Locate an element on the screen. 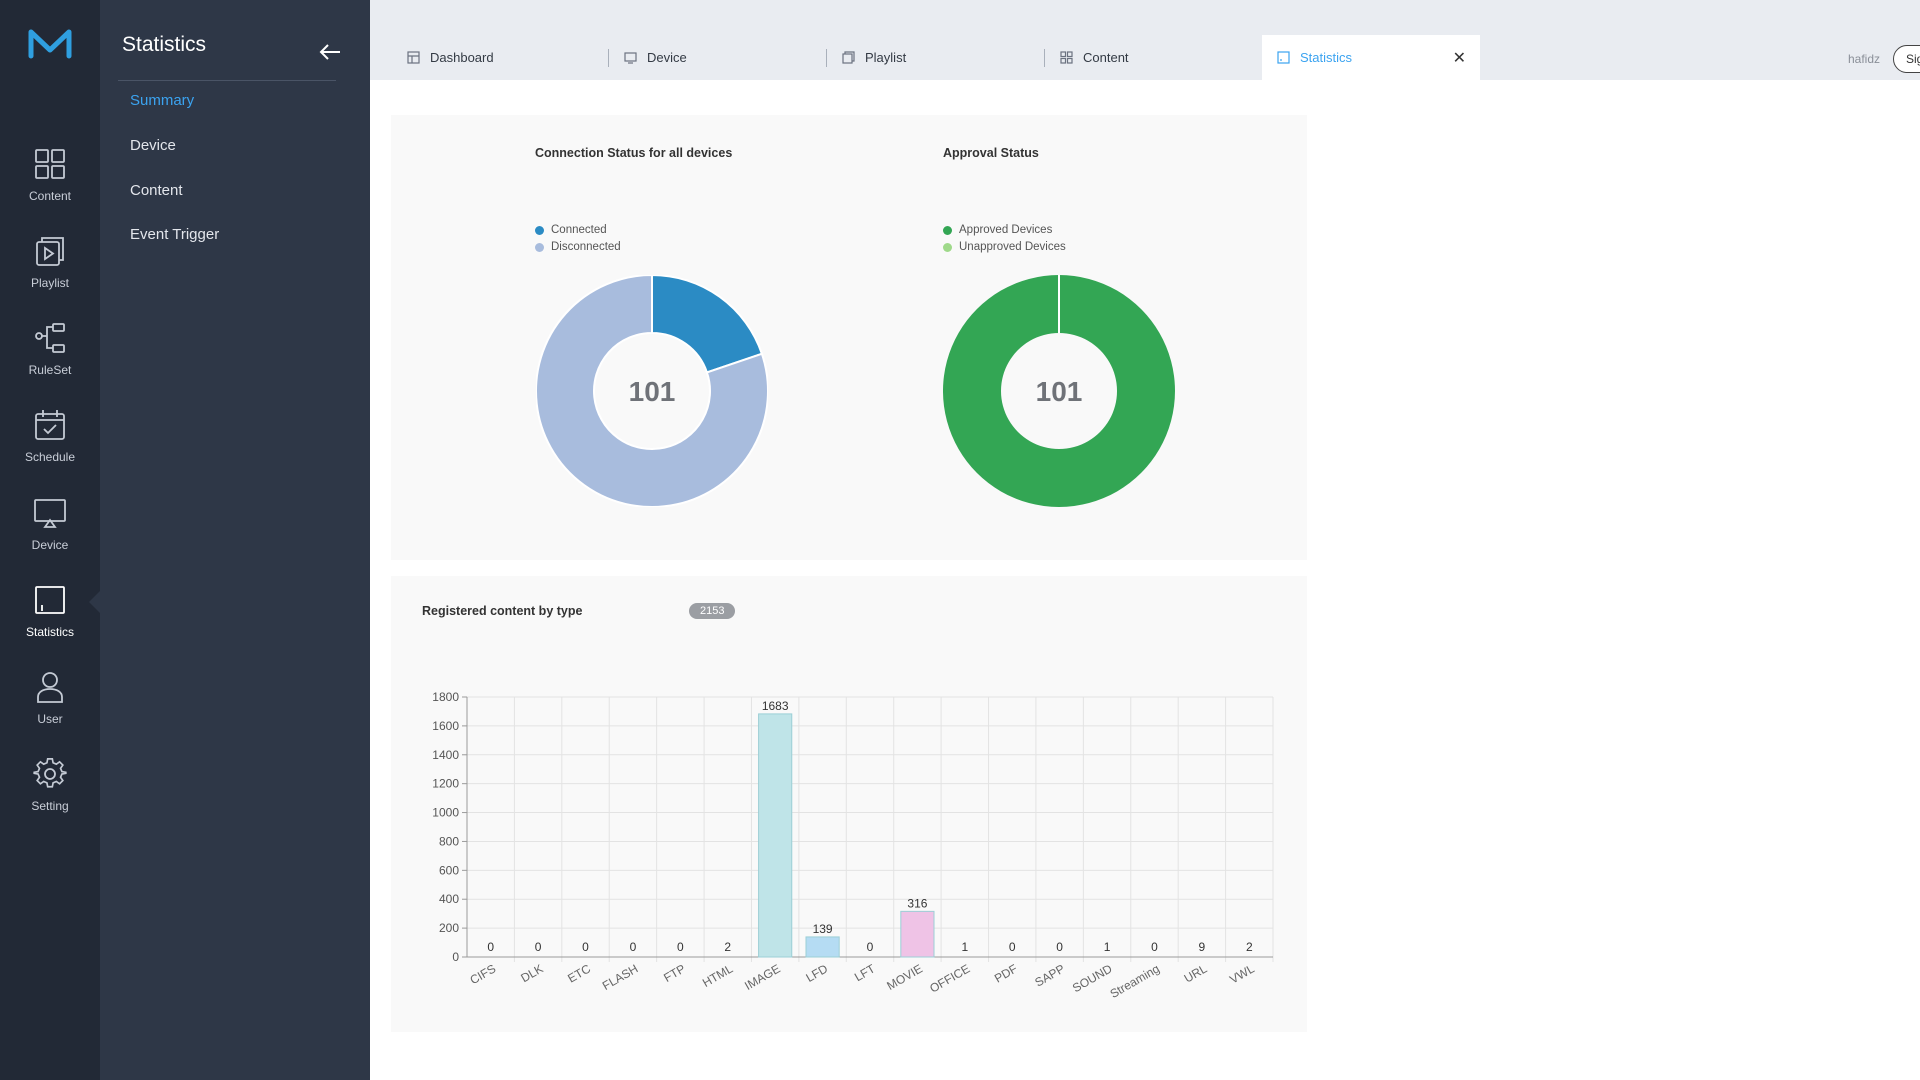 The image size is (1920, 1080). rail-item-playlist: Playlist is located at coordinates (50, 274).